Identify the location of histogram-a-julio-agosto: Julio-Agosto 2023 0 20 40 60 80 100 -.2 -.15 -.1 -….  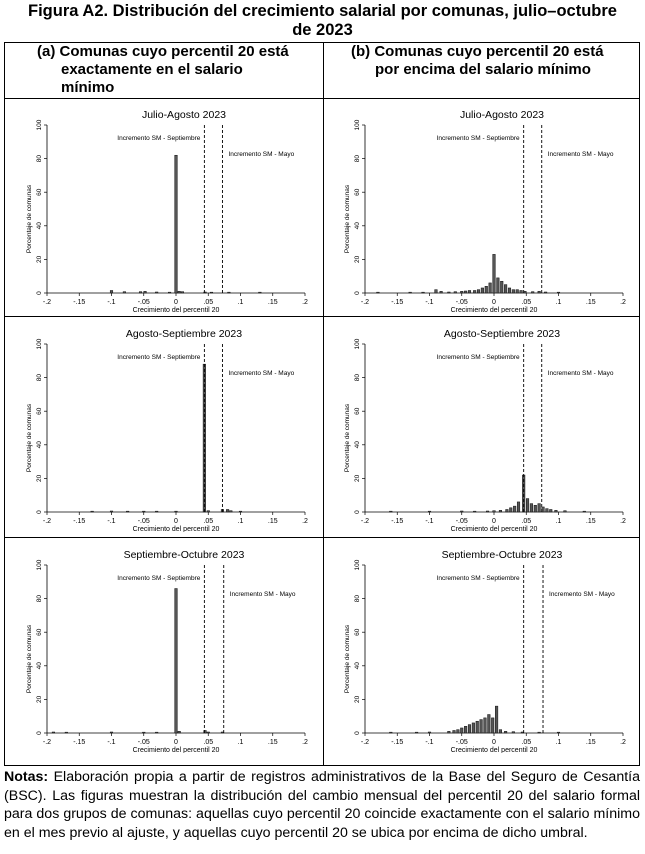
(165, 208).